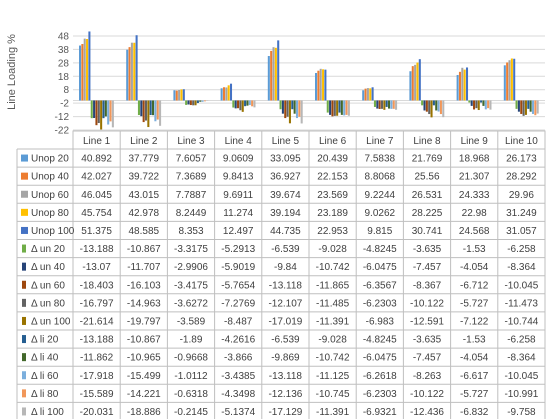 Image resolution: width=550 pixels, height=419 pixels. I want to click on series-name: Δ li 40, so click(45, 358).